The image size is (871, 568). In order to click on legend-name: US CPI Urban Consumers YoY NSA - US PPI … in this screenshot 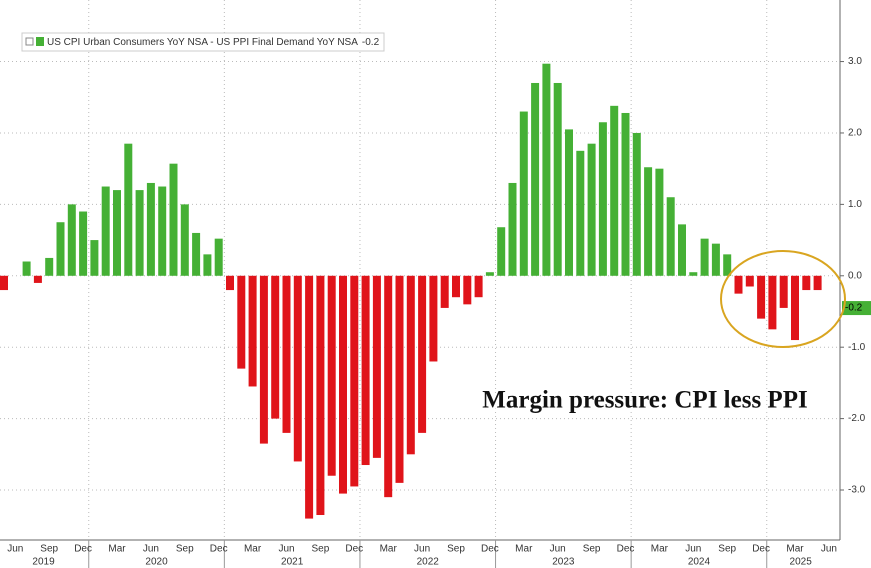, I will do `click(202, 42)`.